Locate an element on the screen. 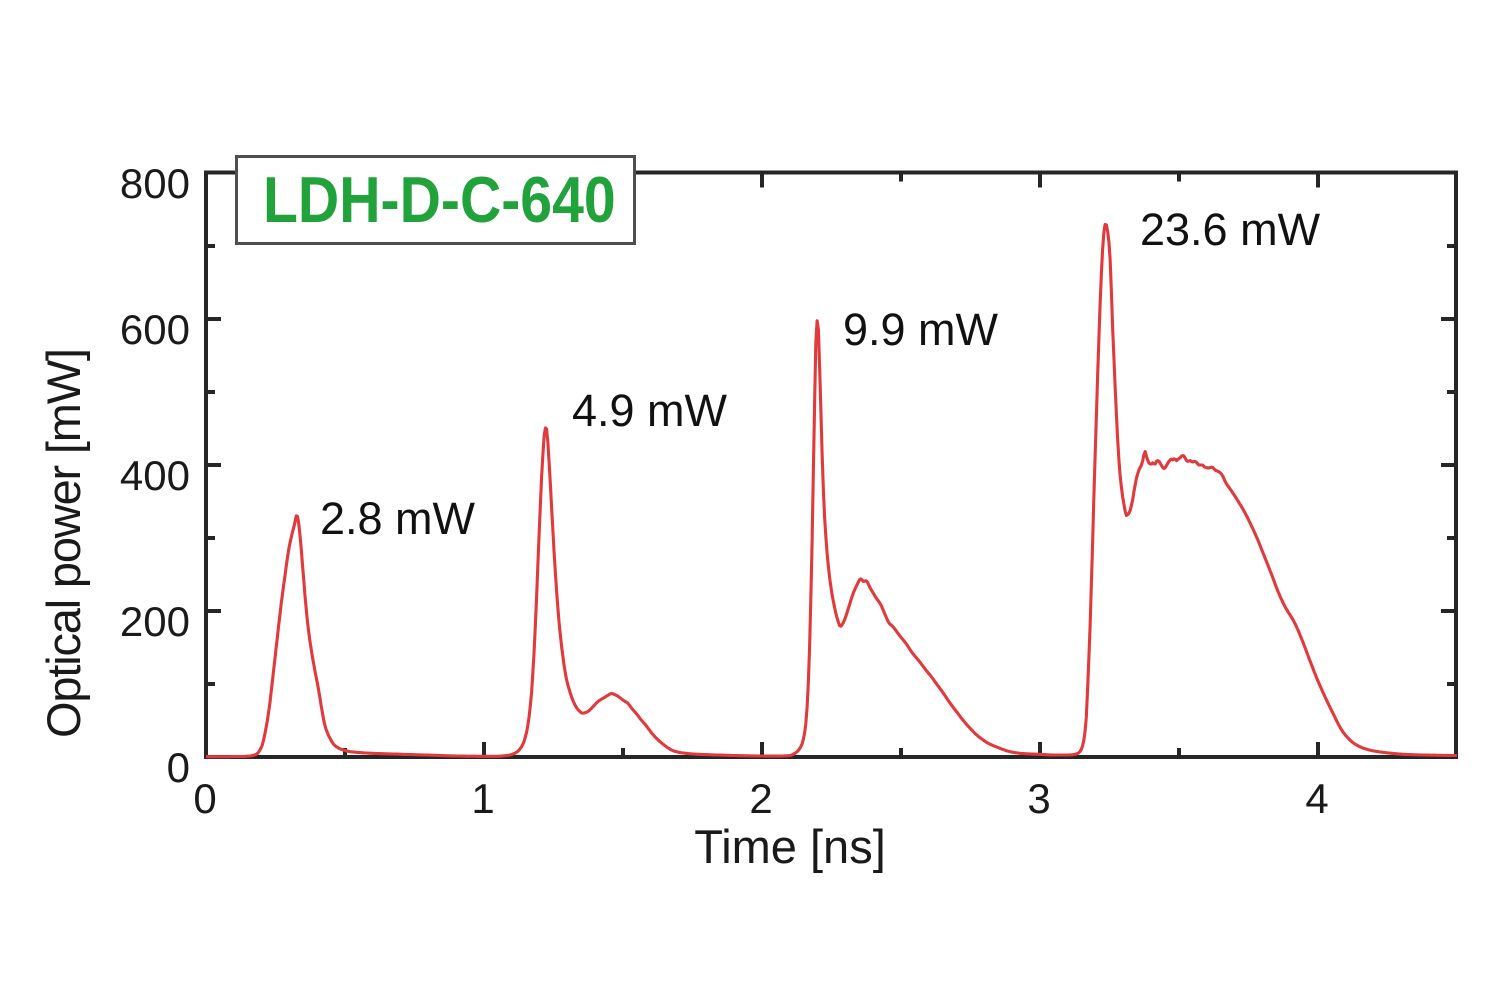 This screenshot has width=1500, height=1000. svg-text: 1 is located at coordinates (482, 798).